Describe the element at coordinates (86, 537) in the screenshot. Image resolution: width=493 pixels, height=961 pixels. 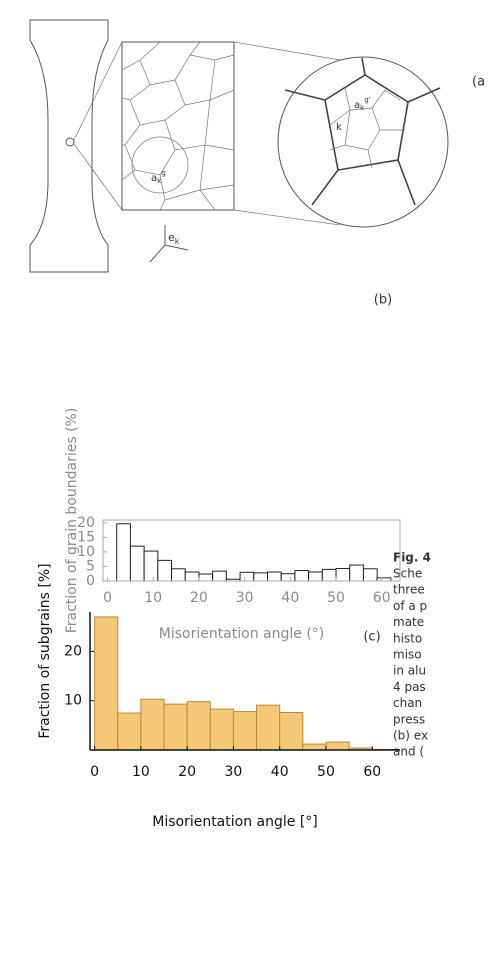
I see `y-tick-label: 15` at that location.